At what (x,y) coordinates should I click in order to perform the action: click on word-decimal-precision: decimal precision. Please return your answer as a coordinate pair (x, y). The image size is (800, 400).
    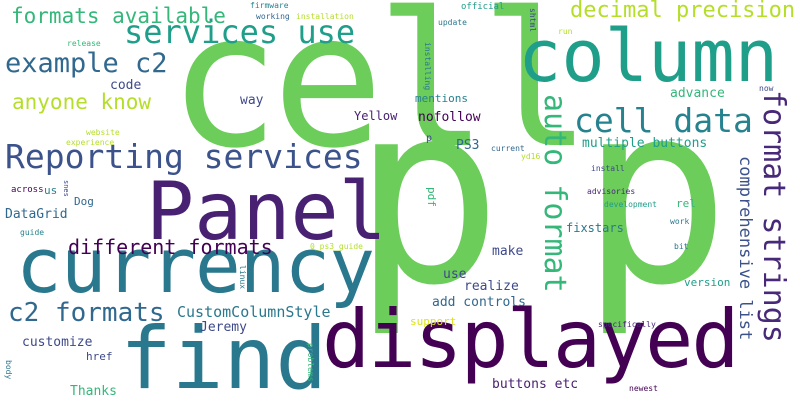
    Looking at the image, I should click on (683, 11).